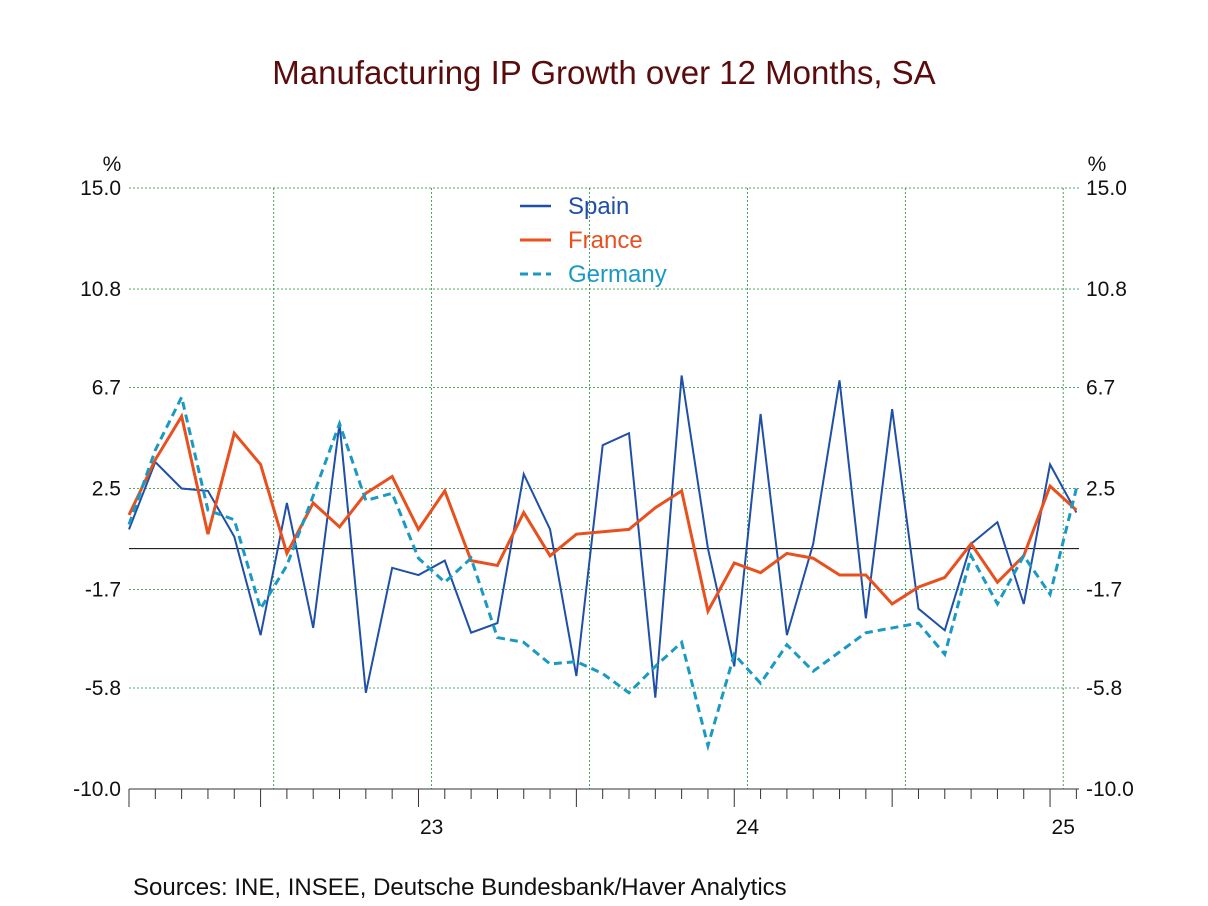  I want to click on x-tick-label: 23, so click(431, 827).